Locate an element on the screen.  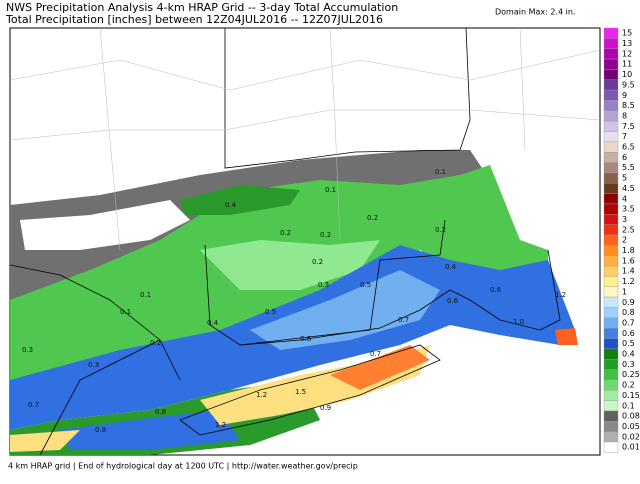
legend-label: 0.3 is located at coordinates (628, 364).